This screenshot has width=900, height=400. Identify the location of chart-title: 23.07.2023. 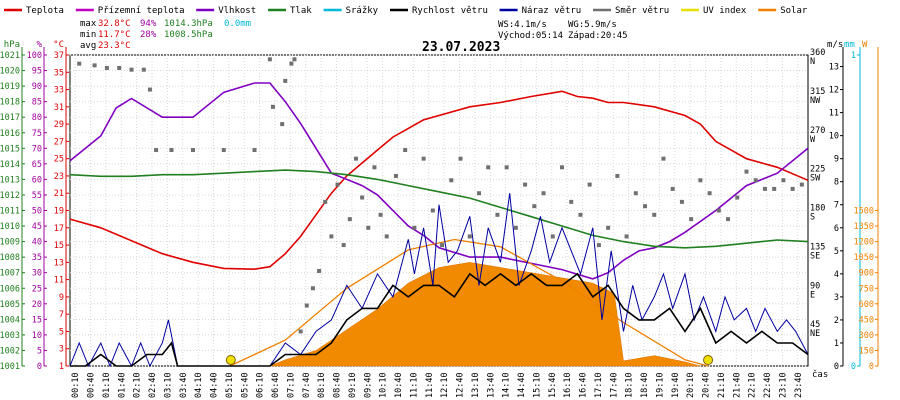
(461, 47).